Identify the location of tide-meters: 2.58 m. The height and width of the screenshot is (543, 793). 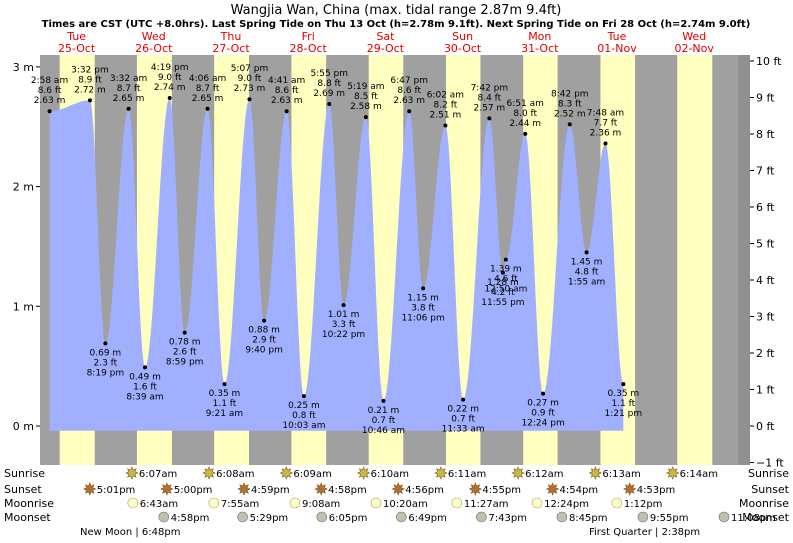
(366, 107).